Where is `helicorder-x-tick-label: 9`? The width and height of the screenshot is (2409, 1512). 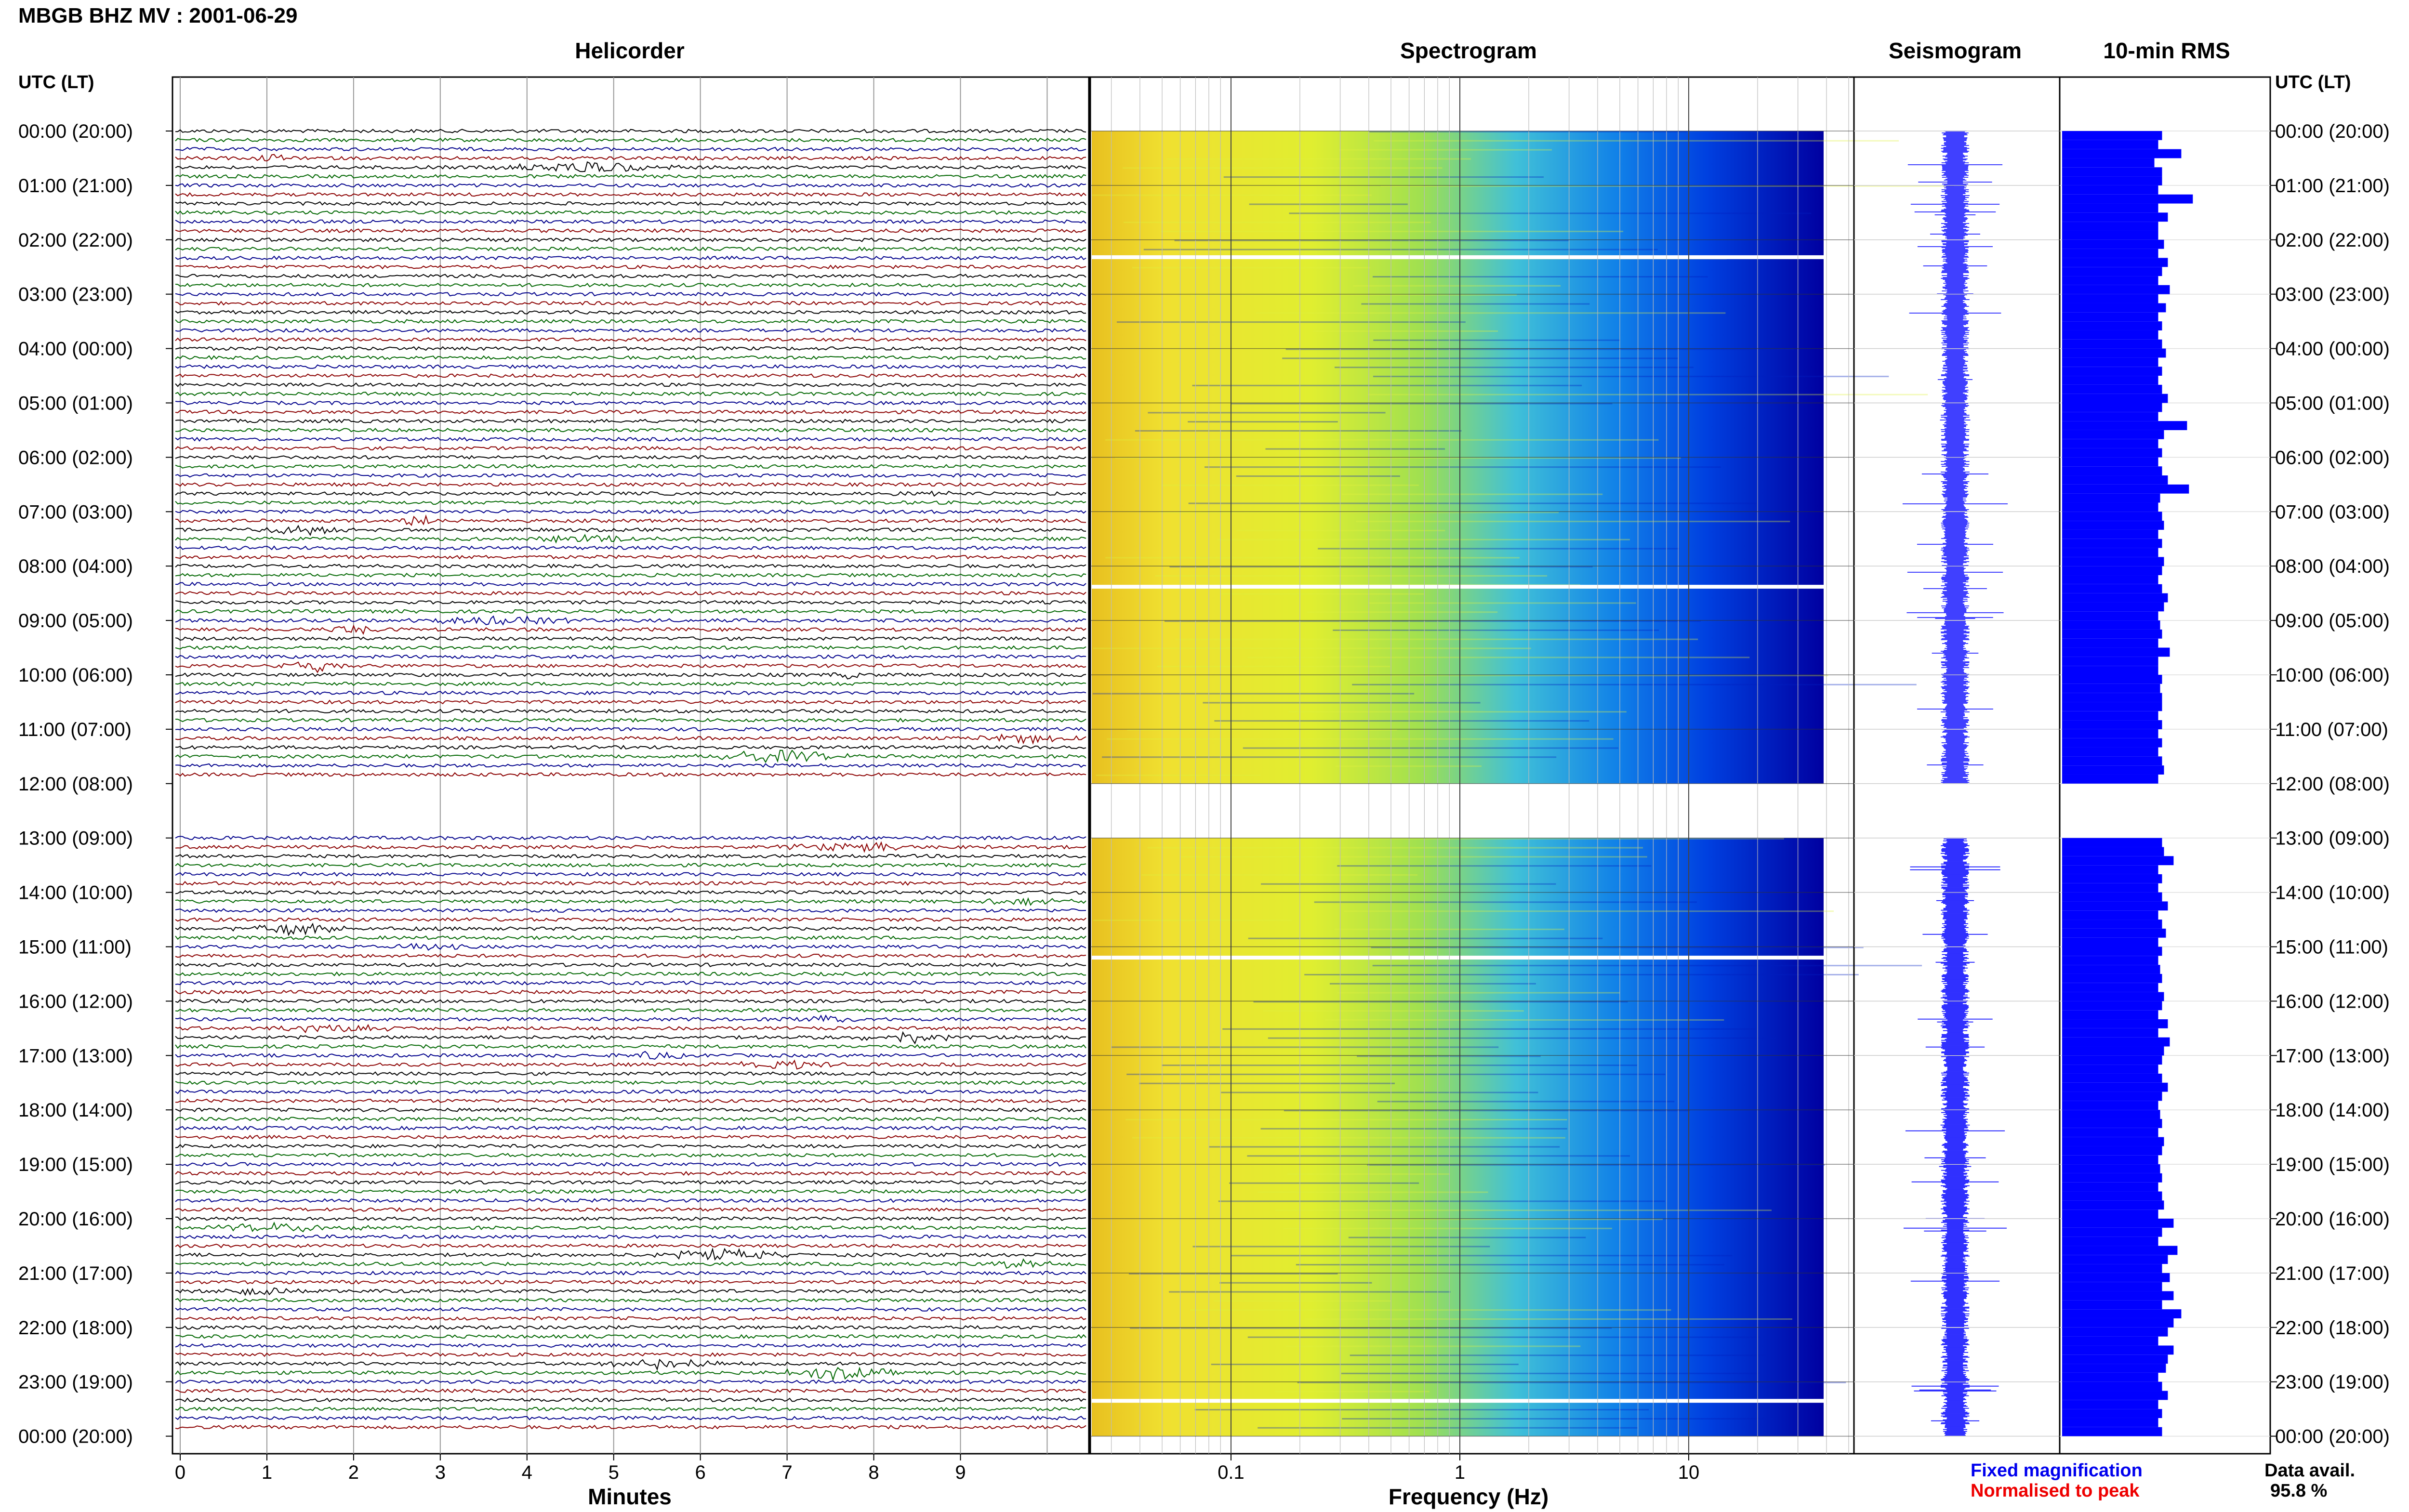 helicorder-x-tick-label: 9 is located at coordinates (960, 1472).